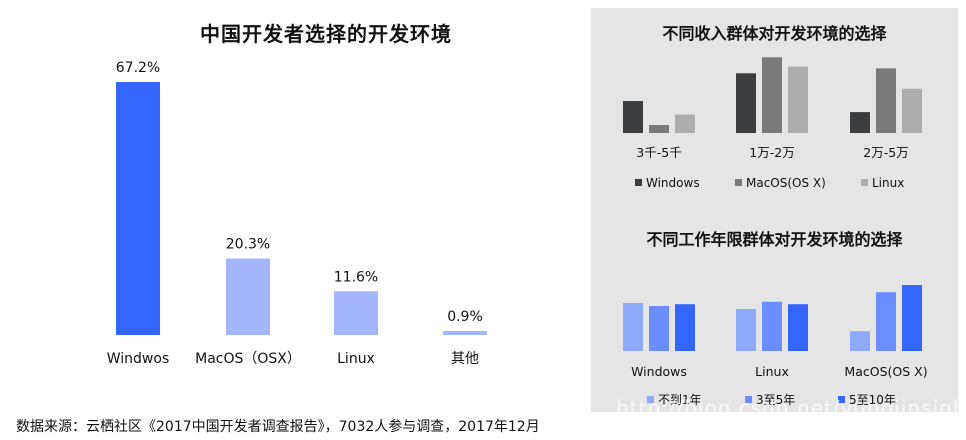 Image resolution: width=966 pixels, height=440 pixels. I want to click on mini2-legend-label-0: 不到1年, so click(680, 400).